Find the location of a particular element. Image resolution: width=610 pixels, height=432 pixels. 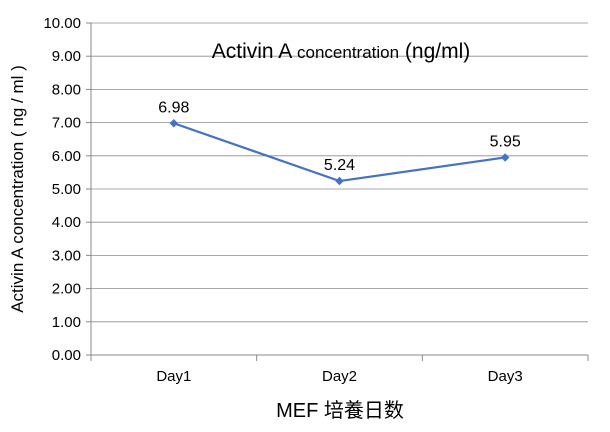

y-tick-label: 6.00 is located at coordinates (66, 156).